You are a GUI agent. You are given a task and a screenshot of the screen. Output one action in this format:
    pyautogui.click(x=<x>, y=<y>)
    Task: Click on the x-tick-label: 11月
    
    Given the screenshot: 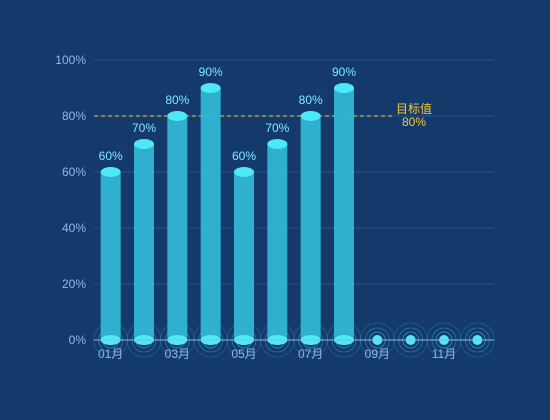 What is the action you would take?
    pyautogui.click(x=444, y=354)
    